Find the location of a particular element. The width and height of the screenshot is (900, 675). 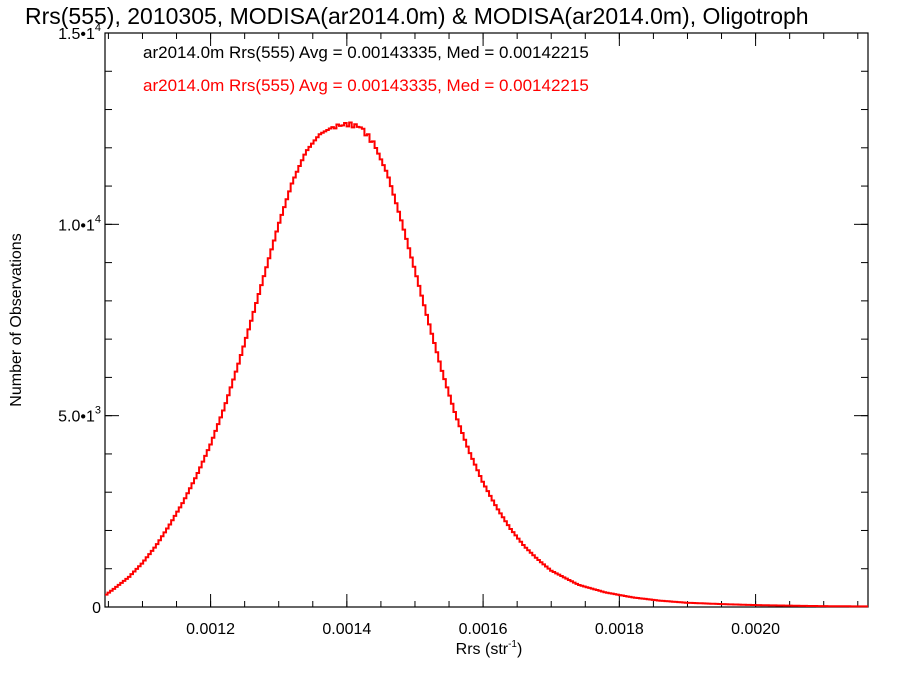

y-tick-label: 0 is located at coordinates (96, 608).